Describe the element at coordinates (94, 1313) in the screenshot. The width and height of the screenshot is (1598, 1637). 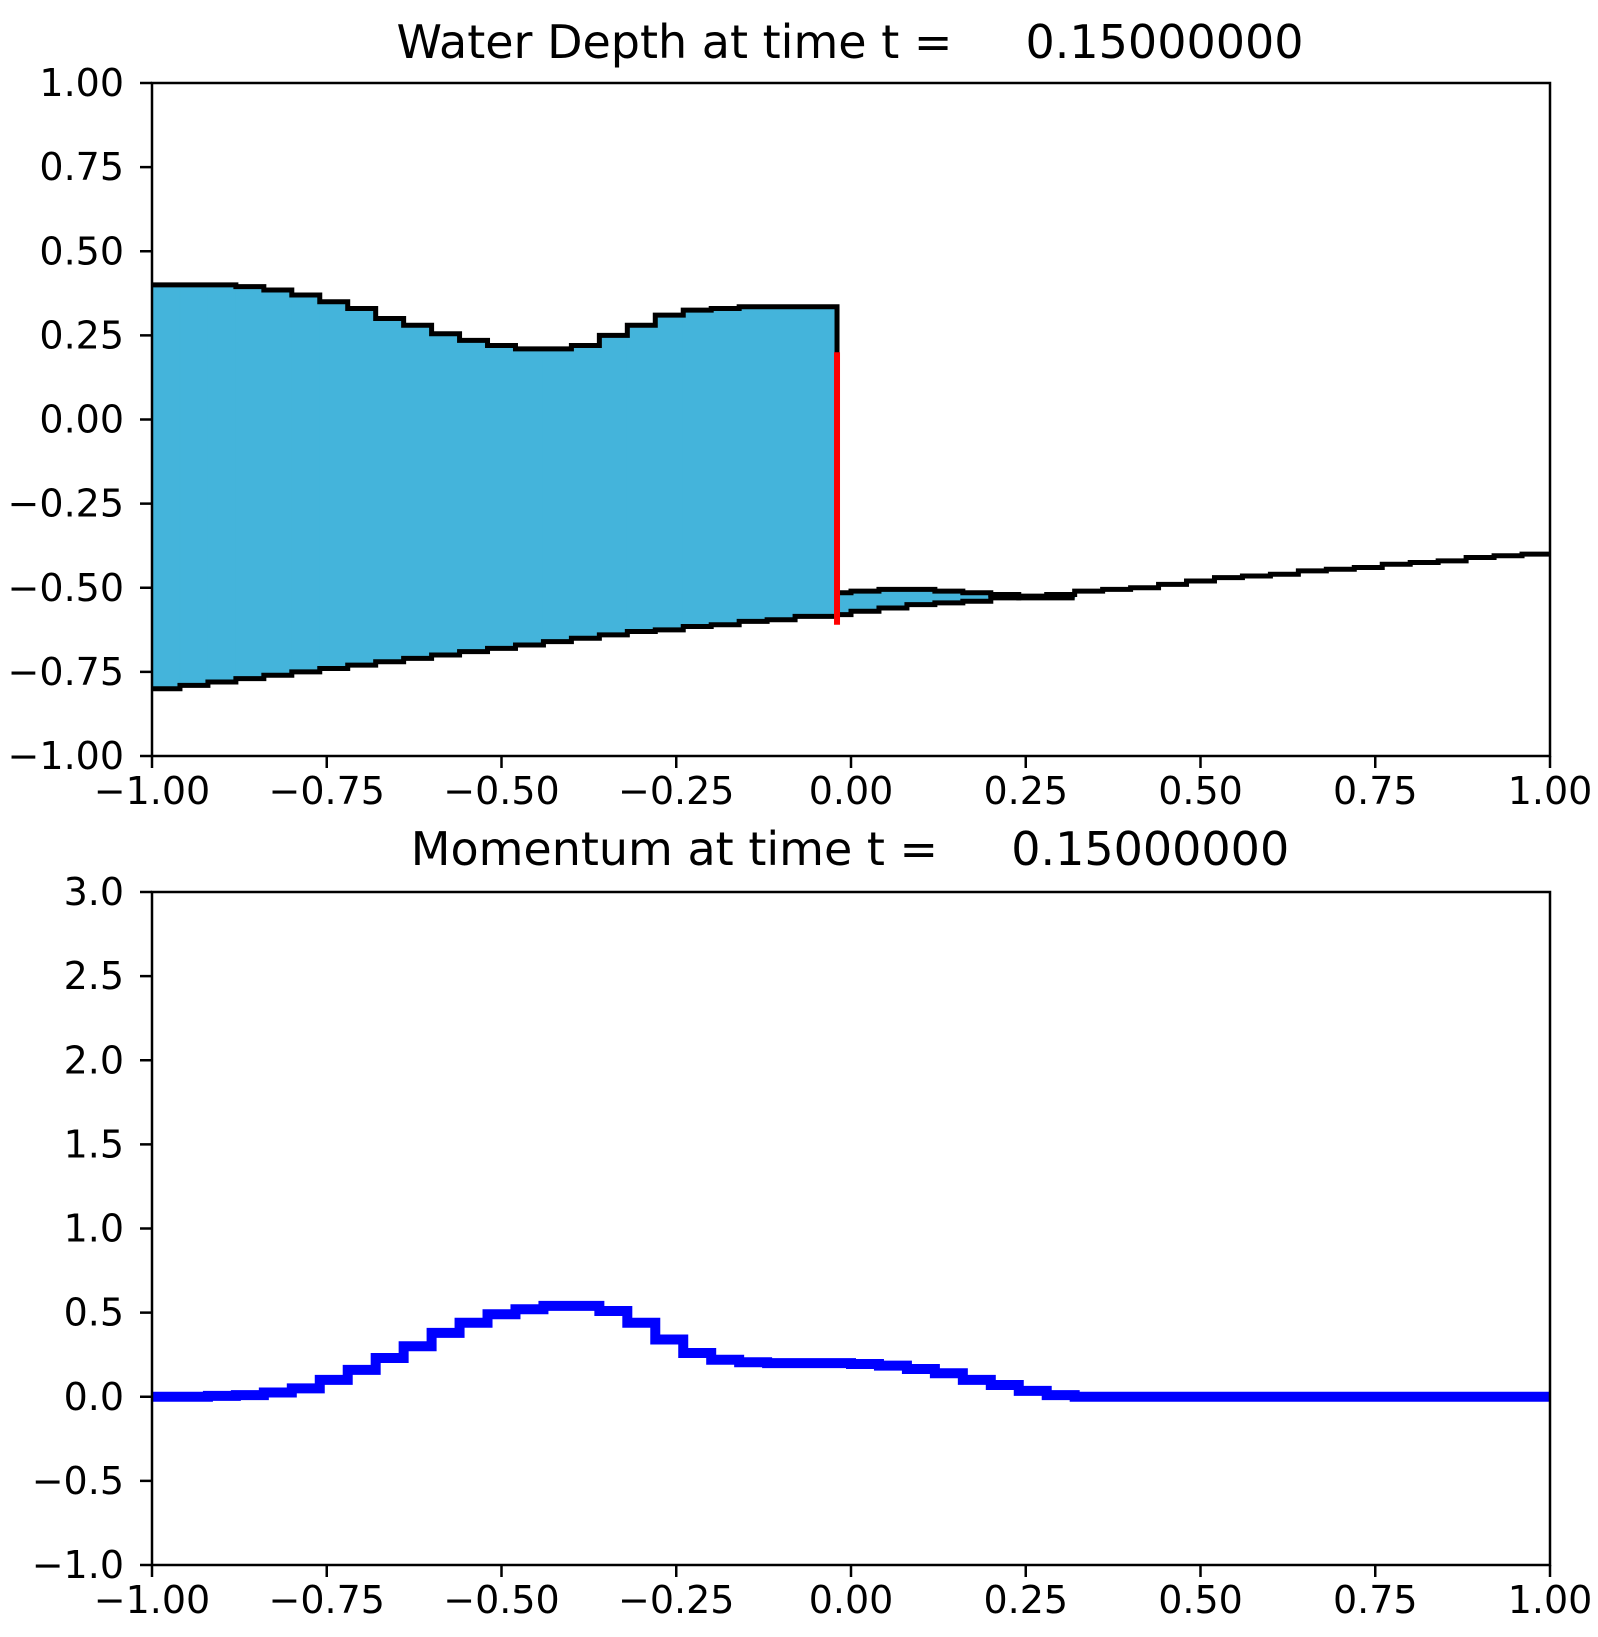
I see `momentum-y-tick-label: 0.5` at that location.